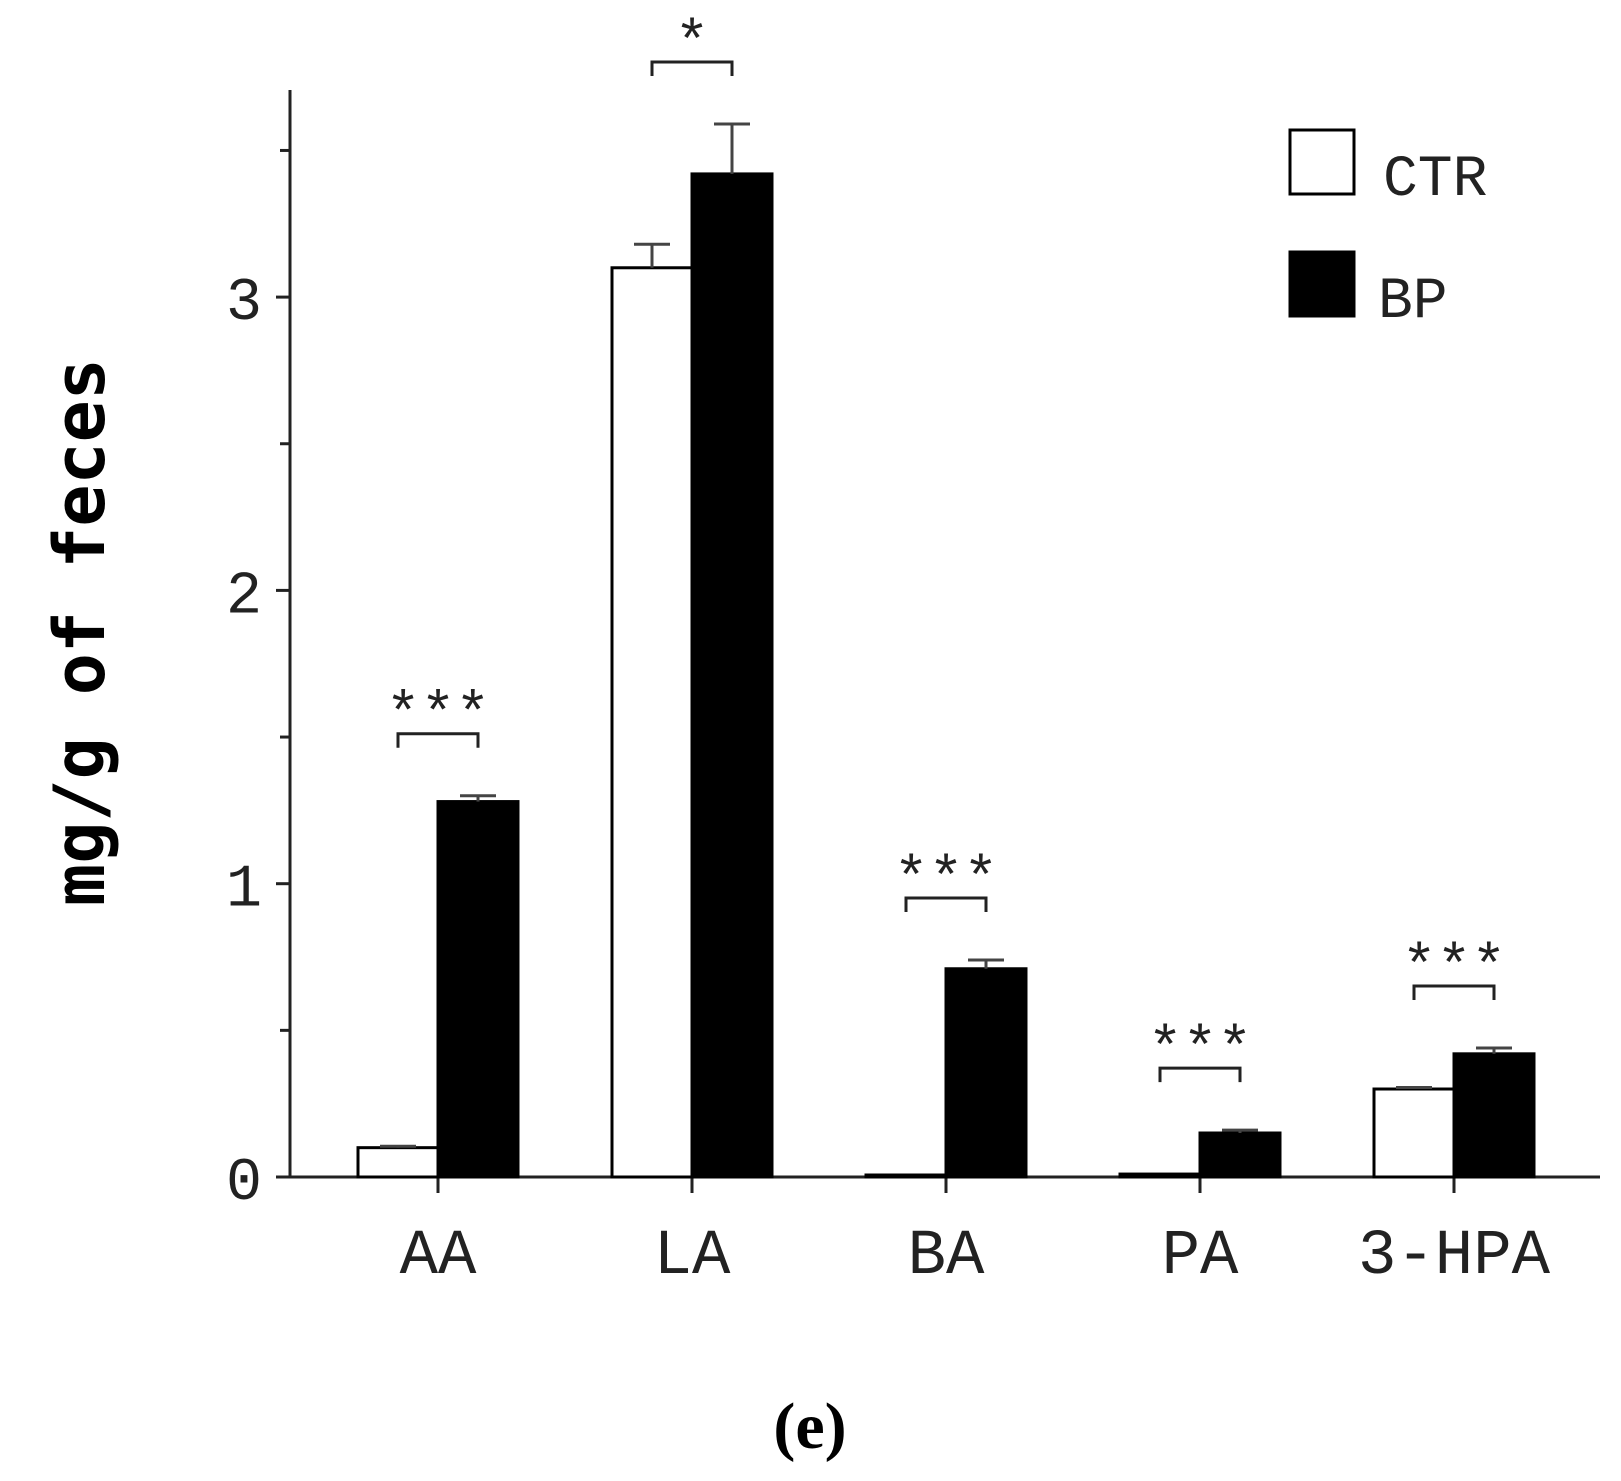 Image resolution: width=1621 pixels, height=1481 pixels. Describe the element at coordinates (906, 1176) in the screenshot. I see `bar-ctr-ba` at that location.